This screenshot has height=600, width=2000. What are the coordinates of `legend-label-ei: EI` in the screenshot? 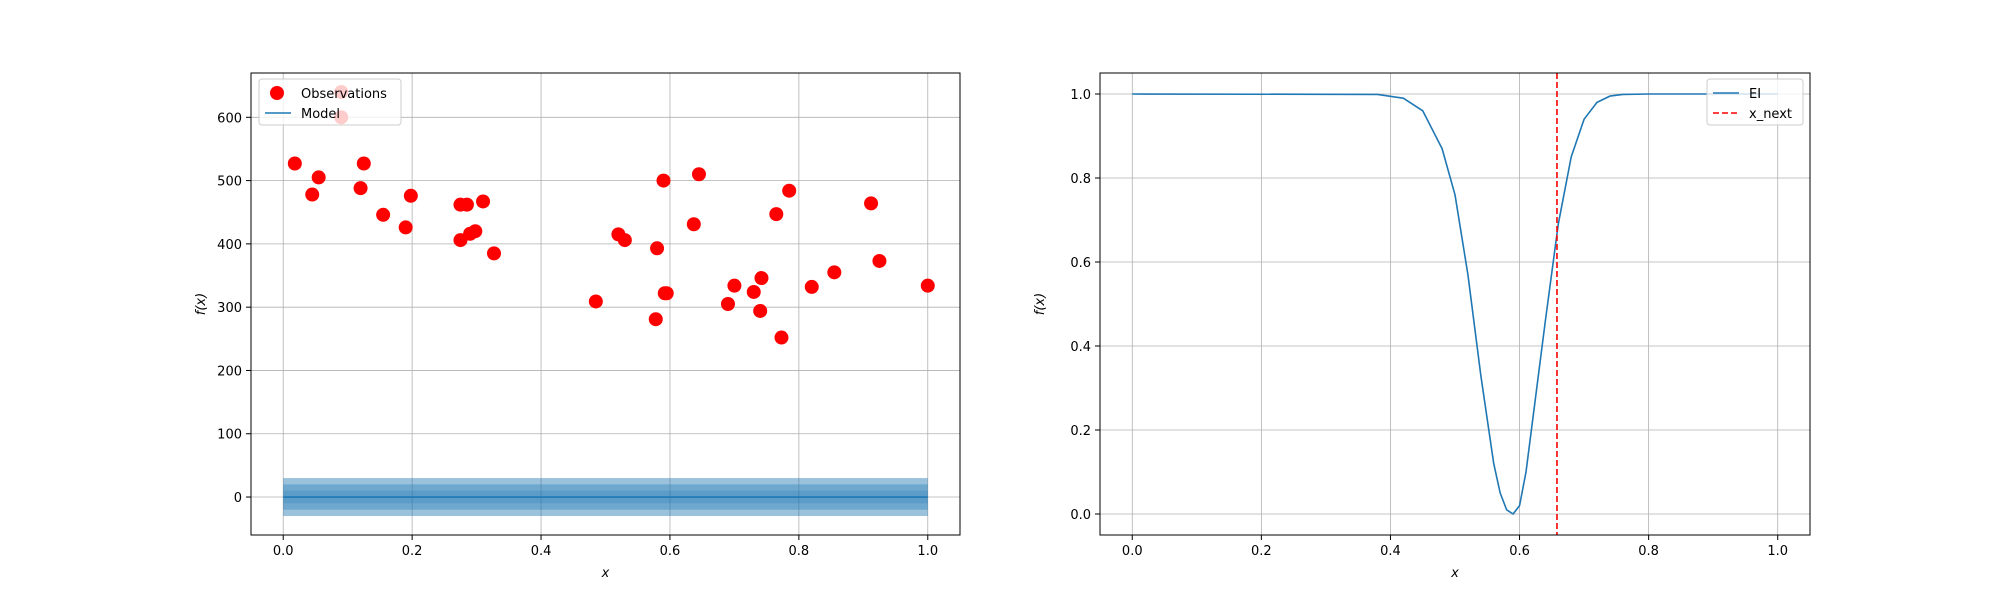 It's located at (1755, 94).